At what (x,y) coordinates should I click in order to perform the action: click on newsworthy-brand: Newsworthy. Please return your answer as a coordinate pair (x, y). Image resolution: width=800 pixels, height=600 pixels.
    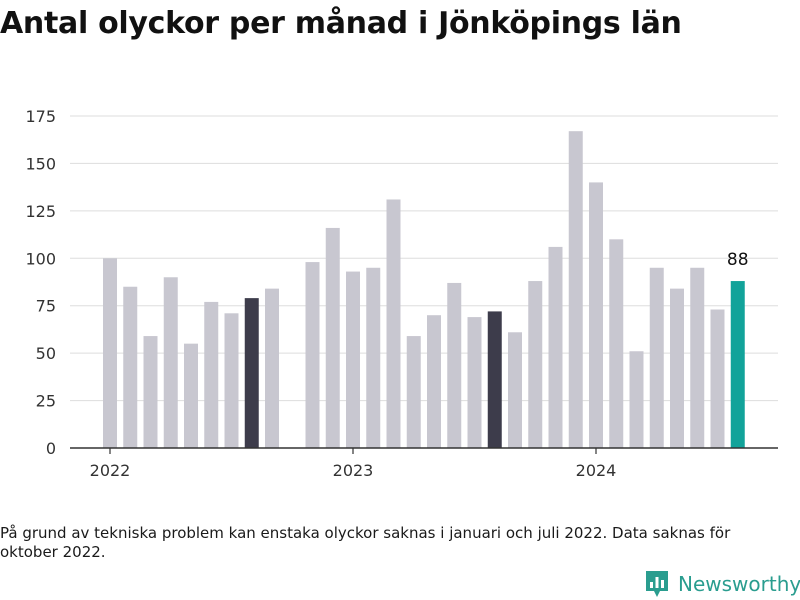
    Looking at the image, I should click on (722, 584).